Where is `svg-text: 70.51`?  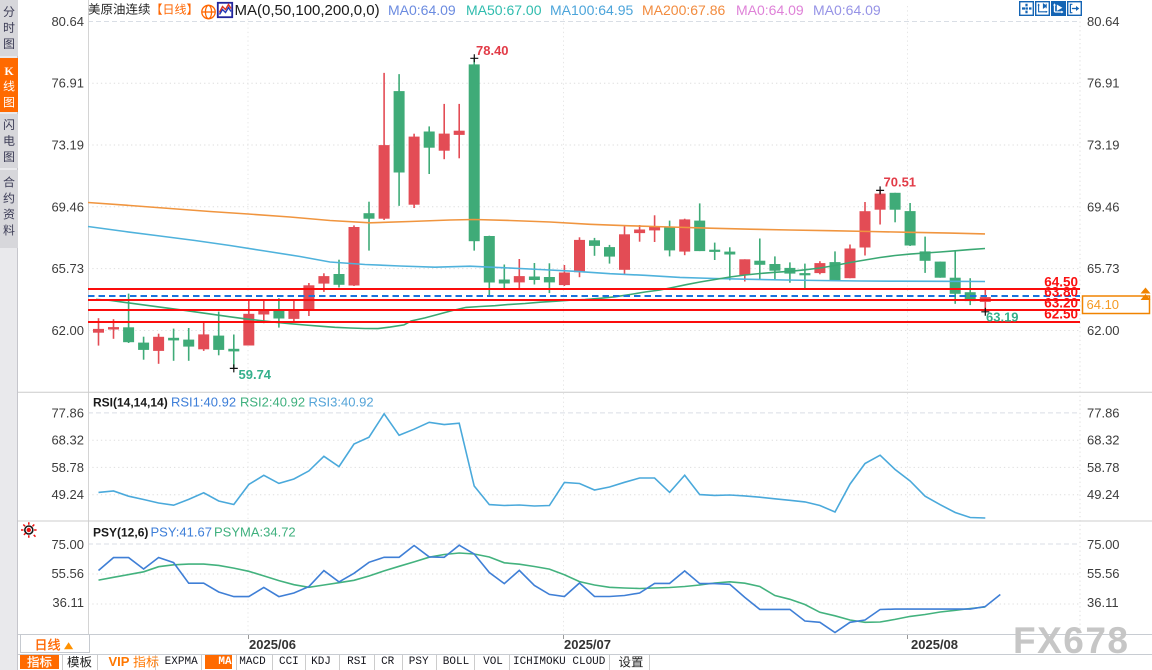
svg-text: 70.51 is located at coordinates (900, 182).